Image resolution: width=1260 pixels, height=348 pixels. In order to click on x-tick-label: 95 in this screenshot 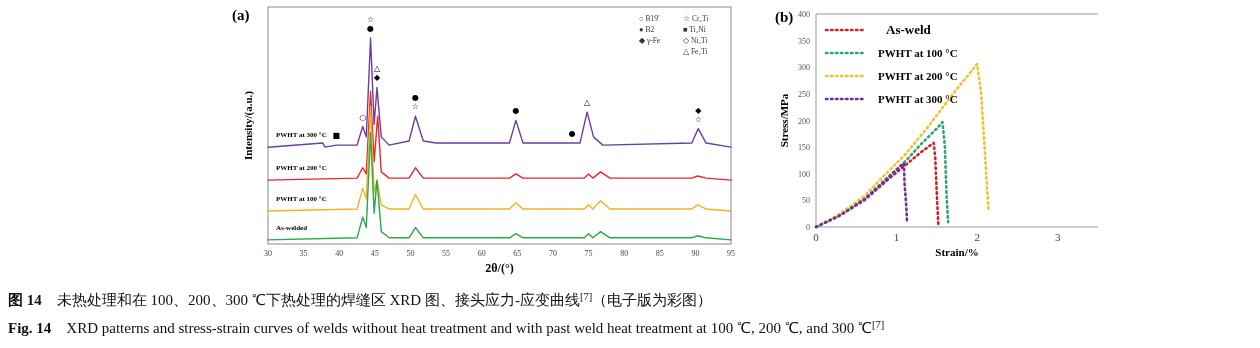, I will do `click(731, 253)`.